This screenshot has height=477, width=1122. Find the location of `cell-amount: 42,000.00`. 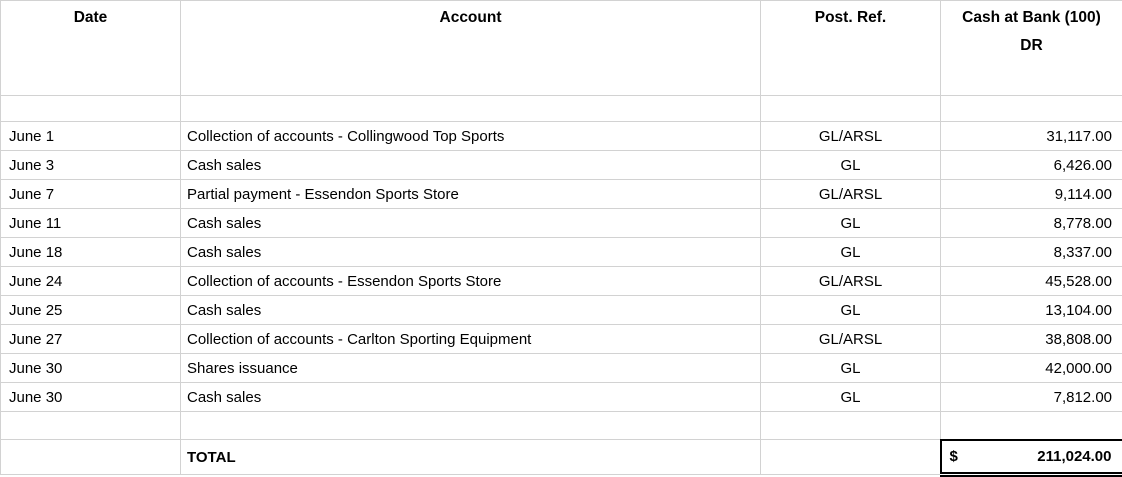

cell-amount: 42,000.00 is located at coordinates (1031, 368).